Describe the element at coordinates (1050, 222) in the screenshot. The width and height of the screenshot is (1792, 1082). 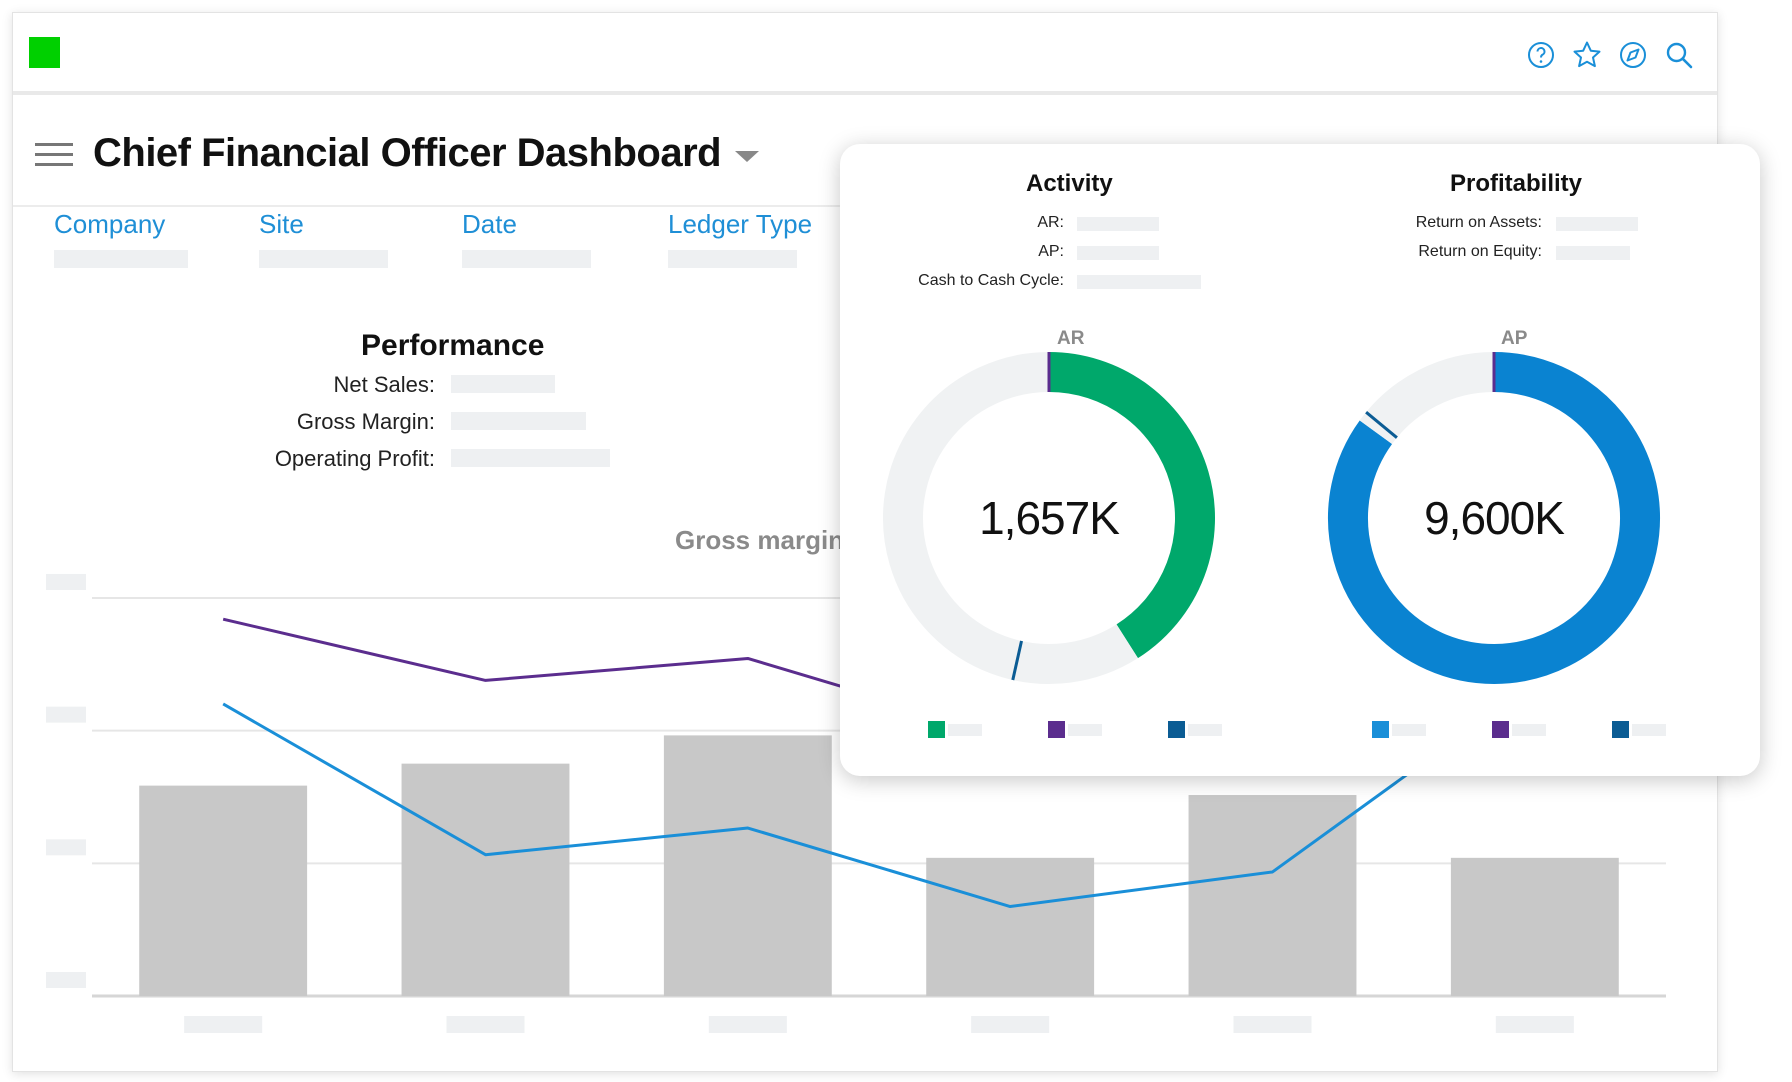
I see `activity-ar-label: AR:` at that location.